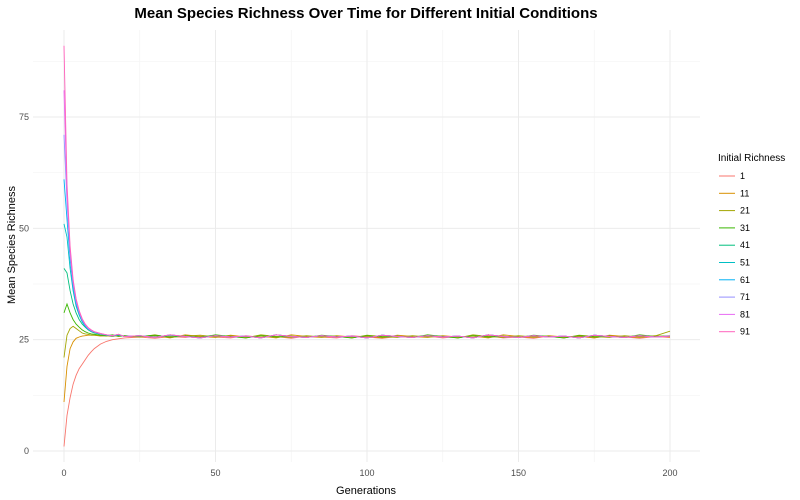 This screenshot has width=800, height=500. Describe the element at coordinates (751, 158) in the screenshot. I see `legend-title: Initial Richness` at that location.